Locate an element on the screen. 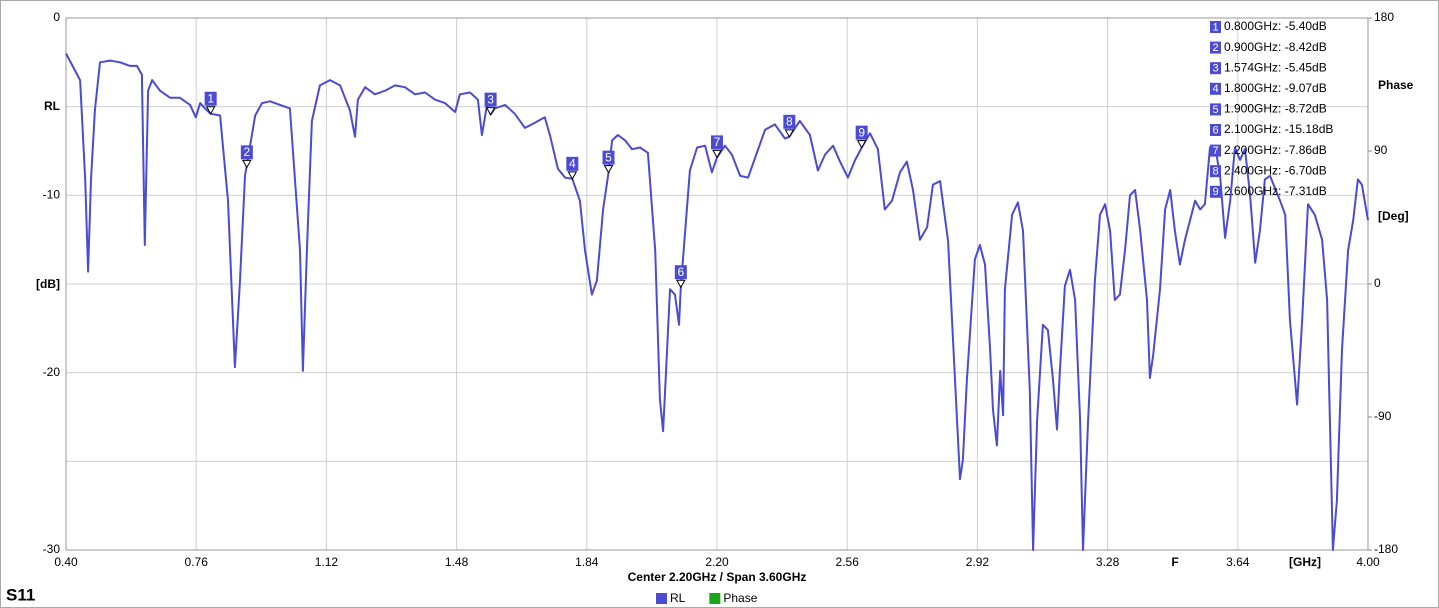 The image size is (1439, 608). marker-label: 2 is located at coordinates (246, 152).